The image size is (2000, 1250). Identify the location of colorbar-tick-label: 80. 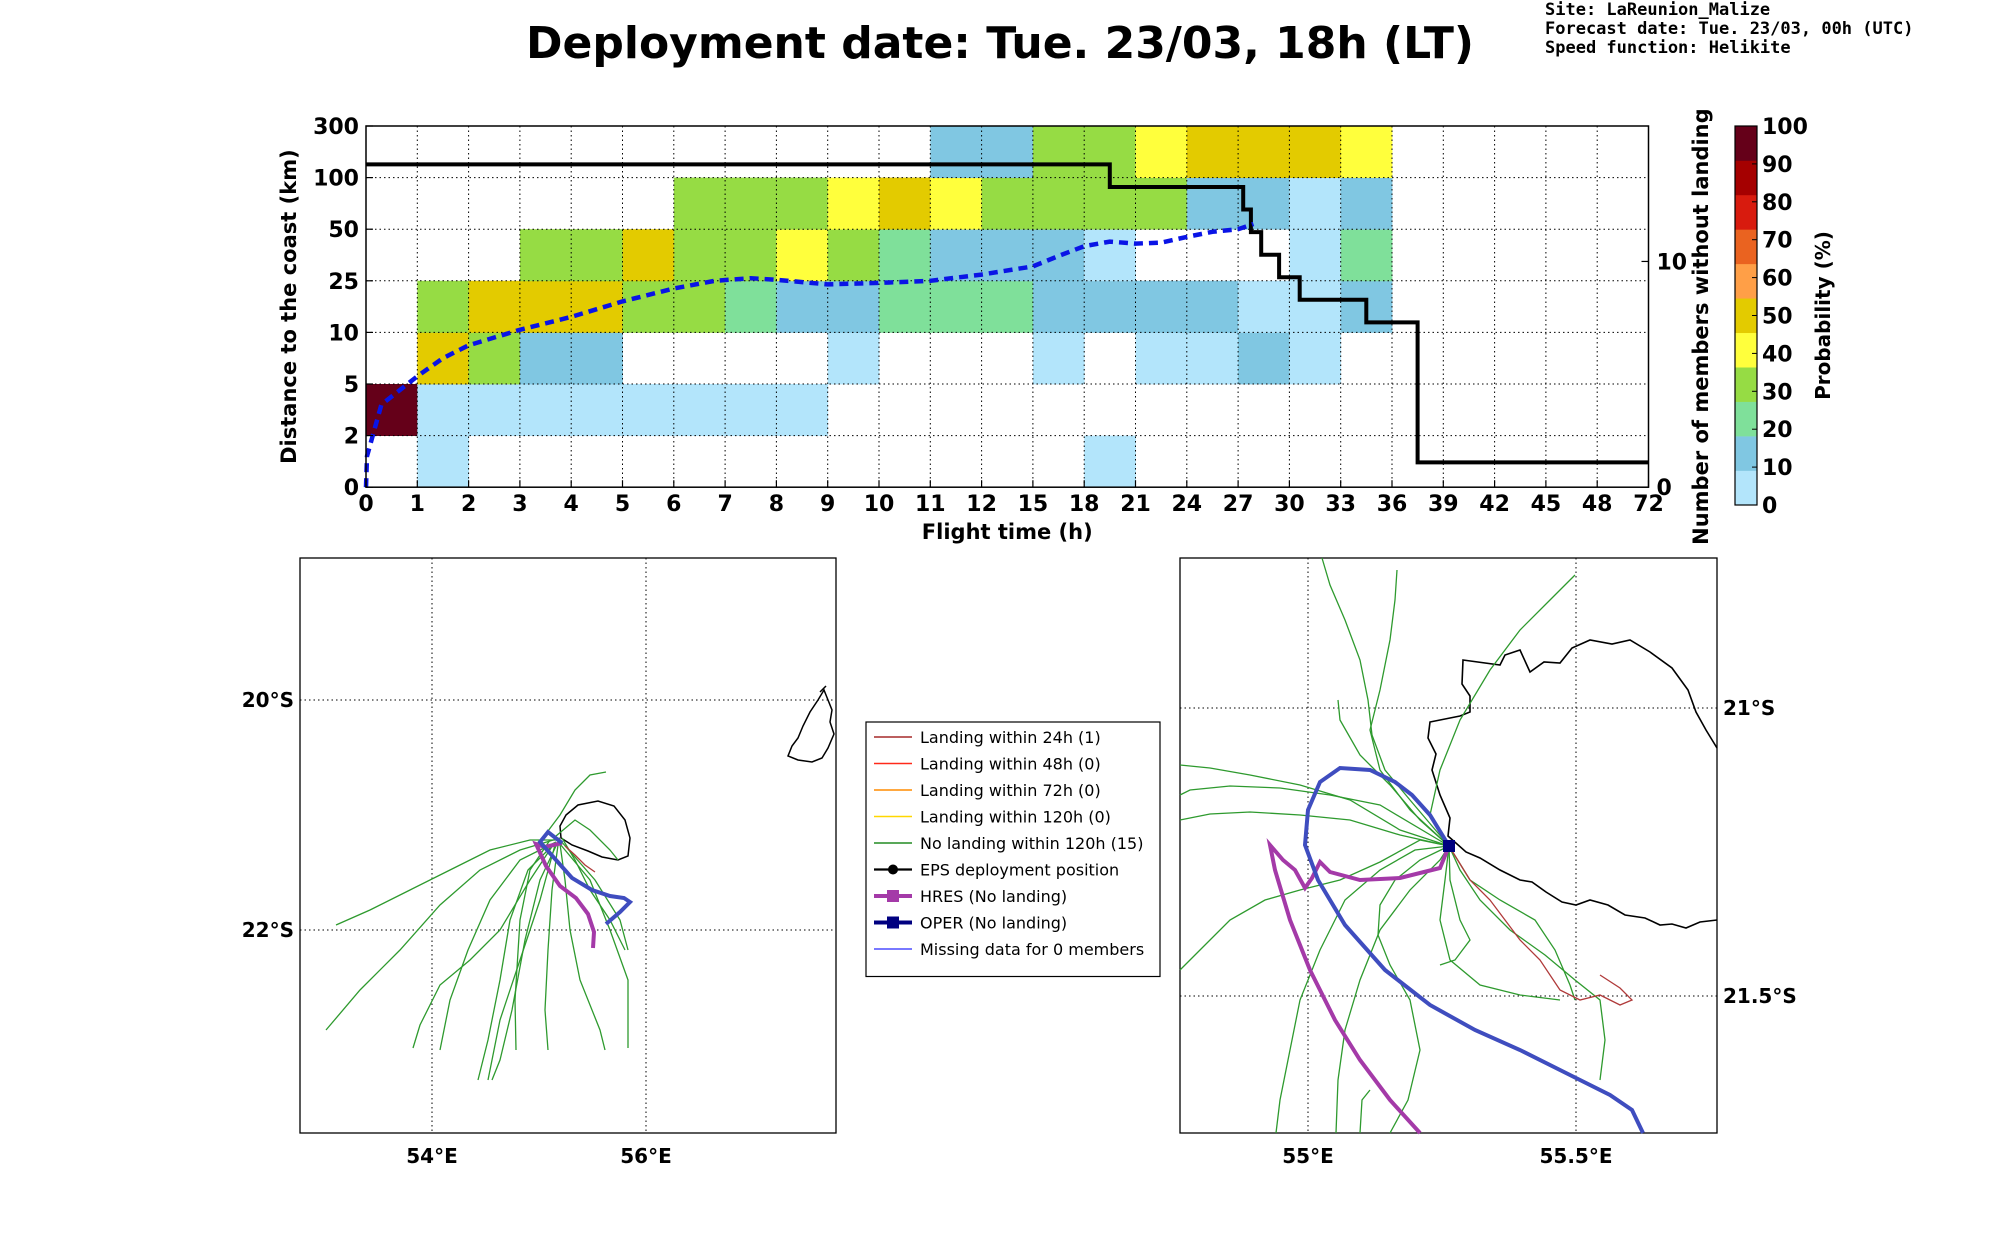
(1777, 203).